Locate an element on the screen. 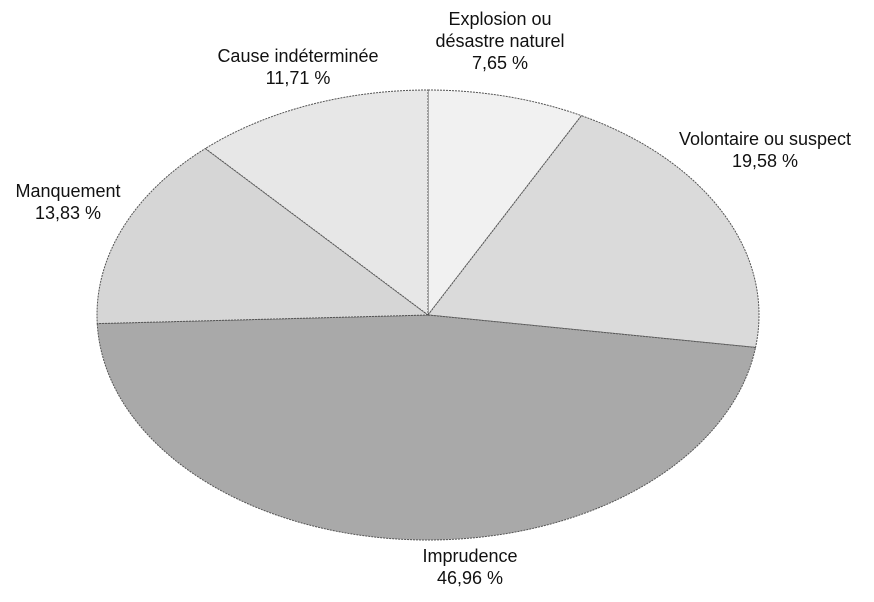 The image size is (874, 602). slice-label: Manquement 13,83 % is located at coordinates (71, 202).